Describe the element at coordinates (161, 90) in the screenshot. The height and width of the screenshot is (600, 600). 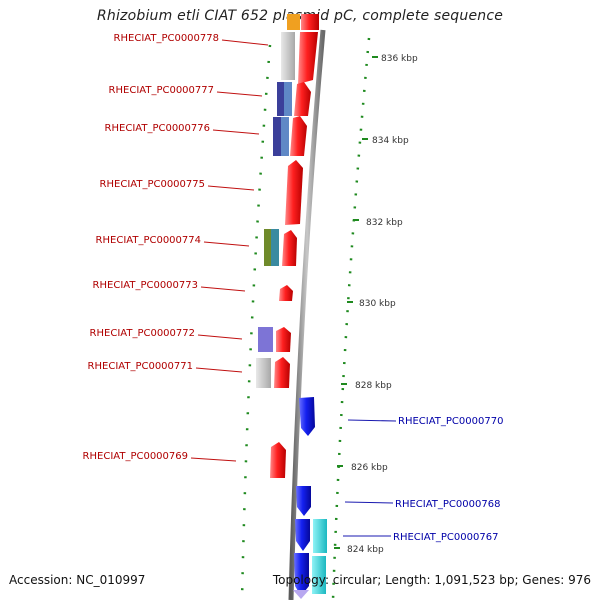
I see `gene-label-777: RHECIAT_PC0000777` at that location.